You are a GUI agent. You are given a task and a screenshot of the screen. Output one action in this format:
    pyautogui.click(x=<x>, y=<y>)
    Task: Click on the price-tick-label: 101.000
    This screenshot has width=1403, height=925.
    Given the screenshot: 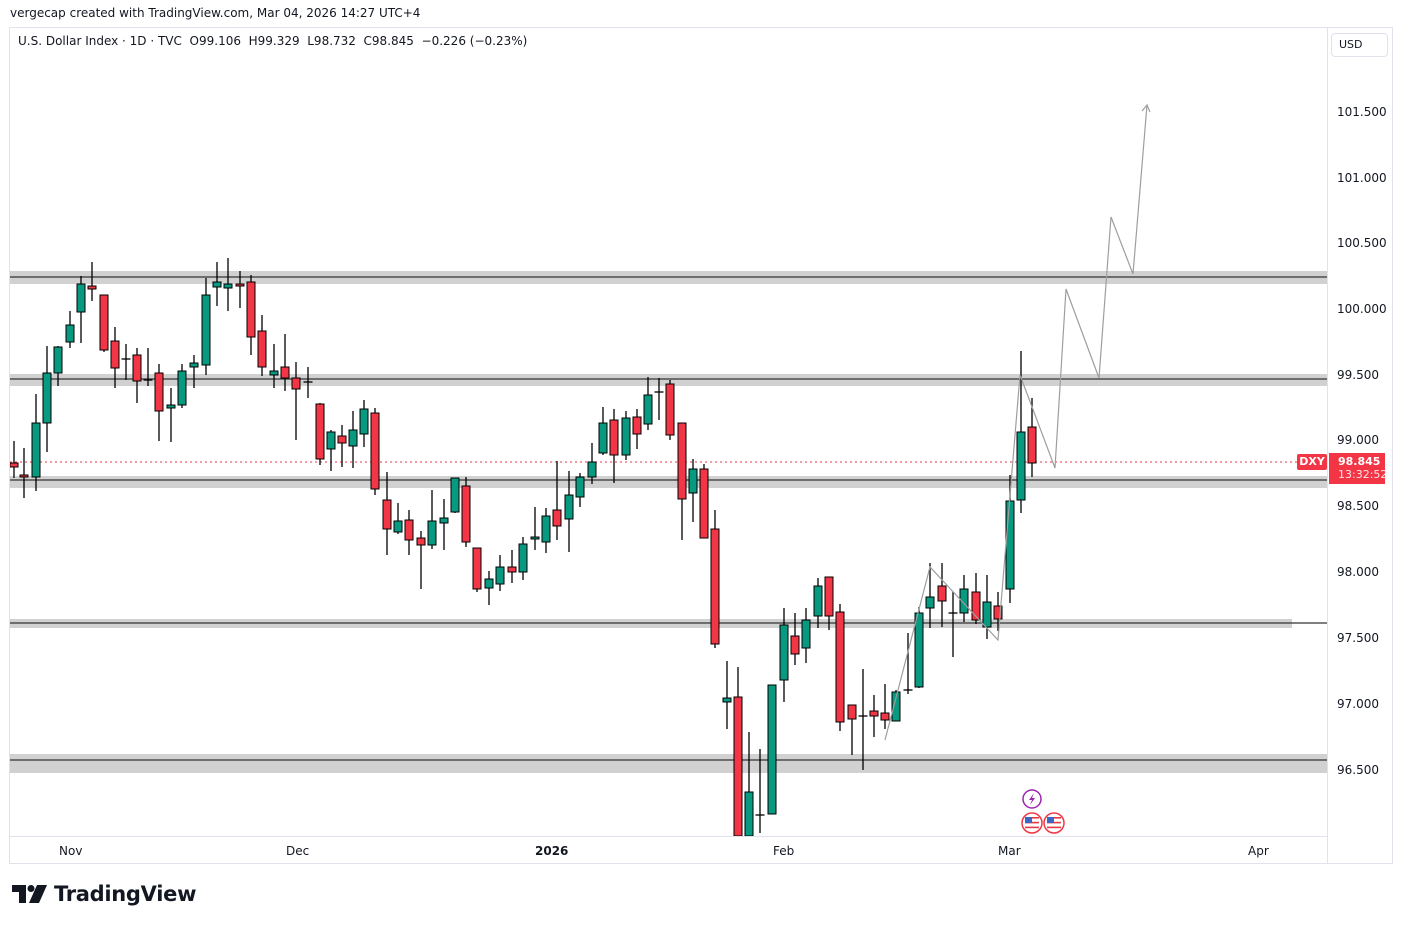 What is the action you would take?
    pyautogui.click(x=1362, y=178)
    